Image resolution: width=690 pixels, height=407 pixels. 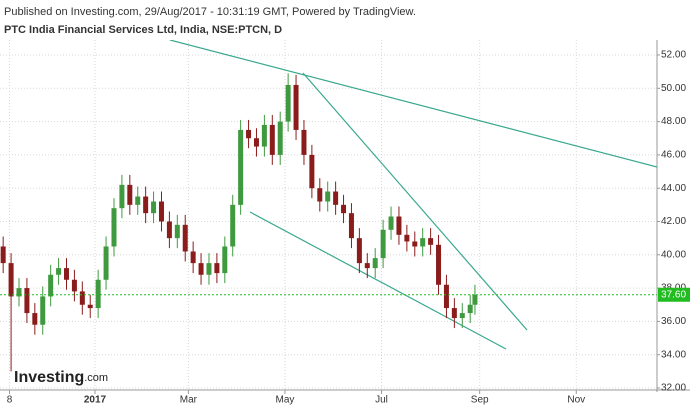 What do you see at coordinates (673, 88) in the screenshot?
I see `y-tick-label: 50.00` at bounding box center [673, 88].